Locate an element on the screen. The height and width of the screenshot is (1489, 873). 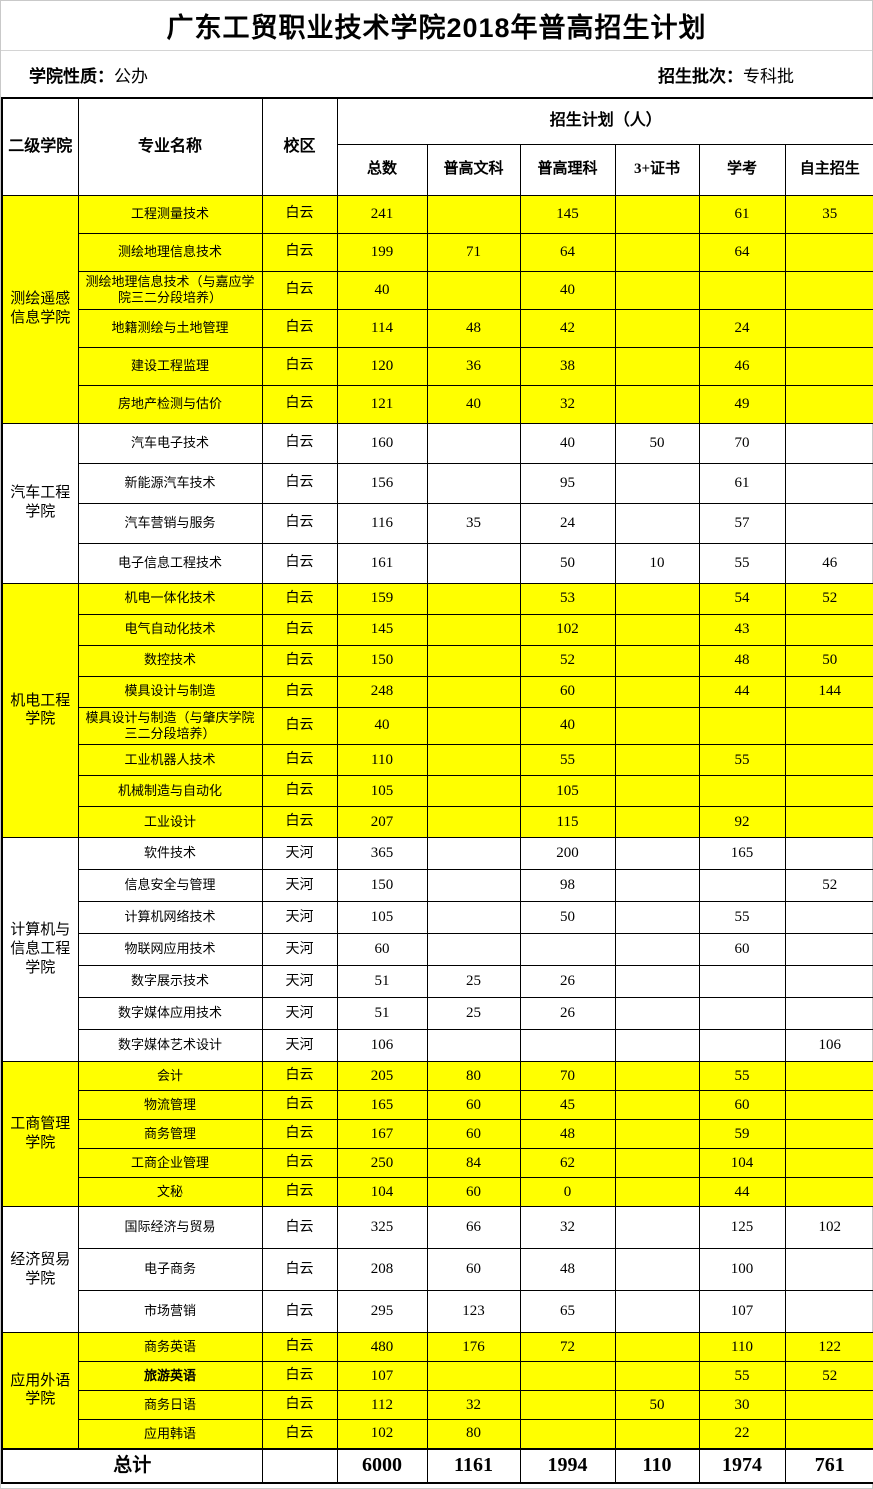
value-cell: 36 is located at coordinates (473, 366).